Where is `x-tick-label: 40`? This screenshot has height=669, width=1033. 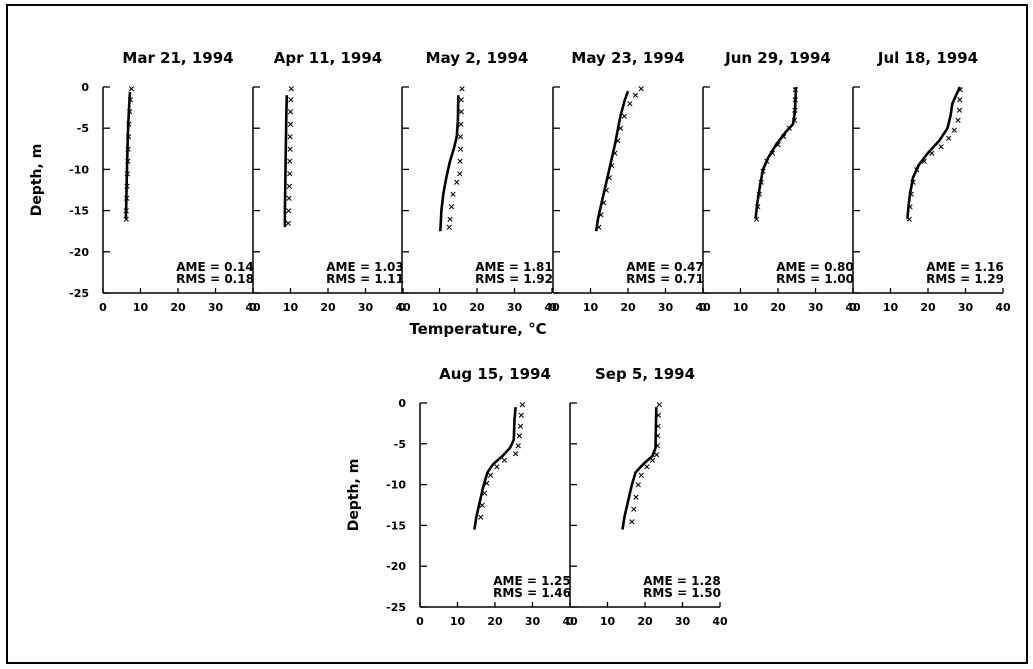
x-tick-label: 40 is located at coordinates (720, 621).